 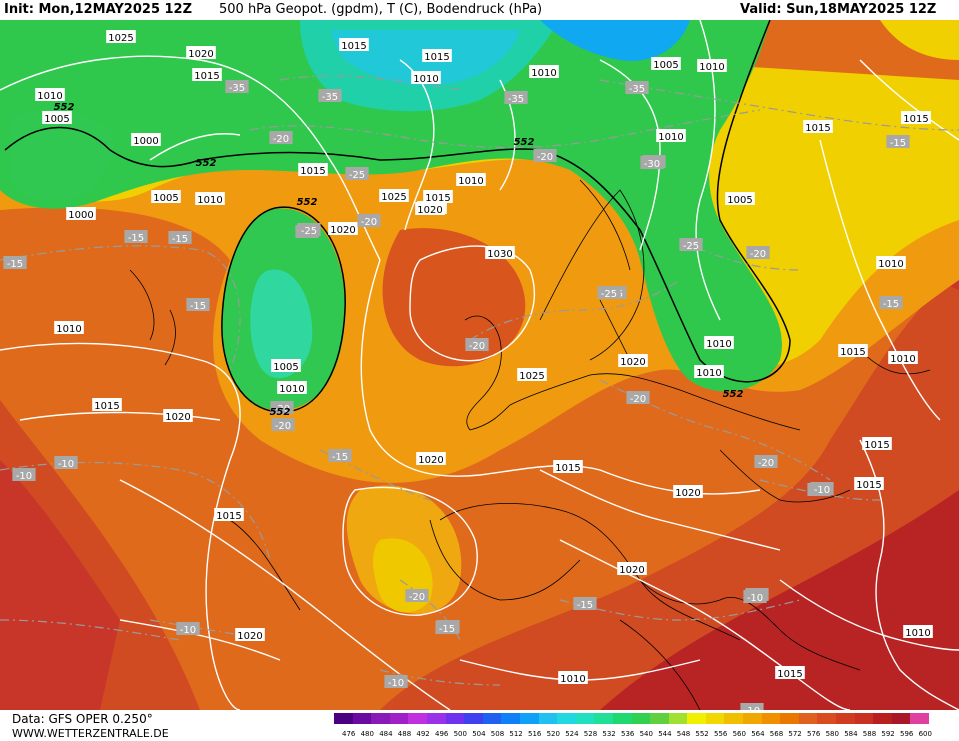 I want to click on data-source: Data: GFS OPER 0.250°, so click(x=82, y=719).